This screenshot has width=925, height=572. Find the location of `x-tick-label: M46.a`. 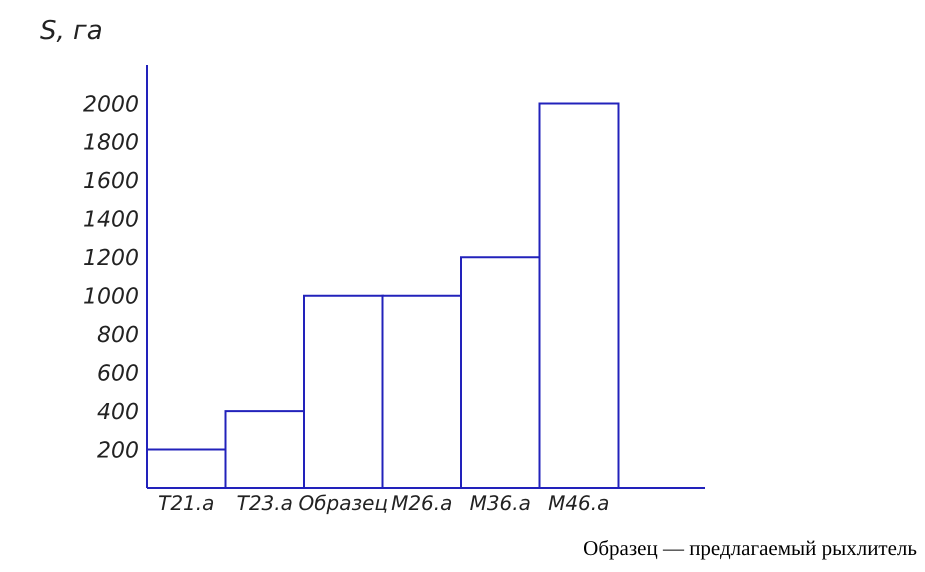

x-tick-label: M46.a is located at coordinates (579, 503).